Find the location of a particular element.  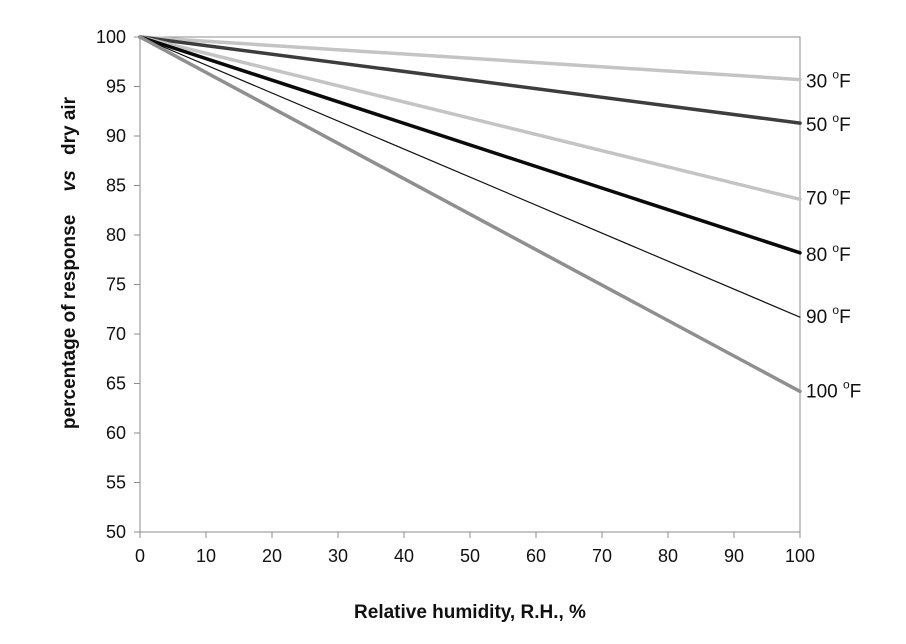

y-tick-label: 75 is located at coordinates (116, 285).